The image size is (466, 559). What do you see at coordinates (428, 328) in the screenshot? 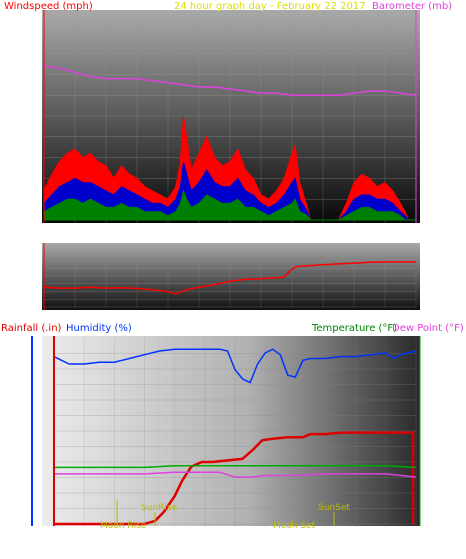
I see `dewpoint-title: Dew Point (°F)` at bounding box center [428, 328].